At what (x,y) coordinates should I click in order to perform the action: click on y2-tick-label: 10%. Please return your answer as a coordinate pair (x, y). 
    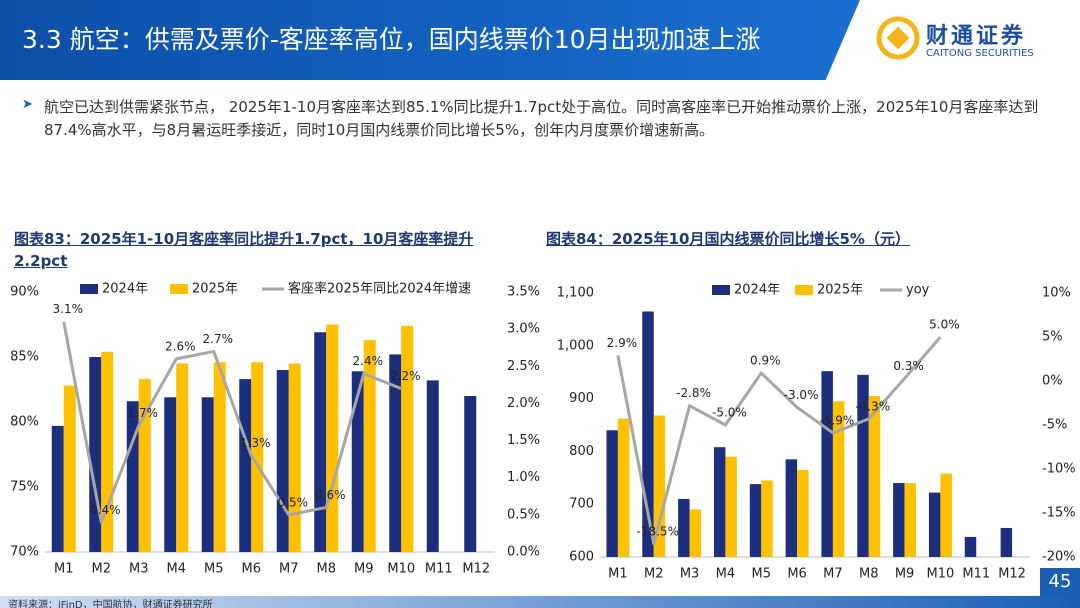
    Looking at the image, I should click on (1056, 293).